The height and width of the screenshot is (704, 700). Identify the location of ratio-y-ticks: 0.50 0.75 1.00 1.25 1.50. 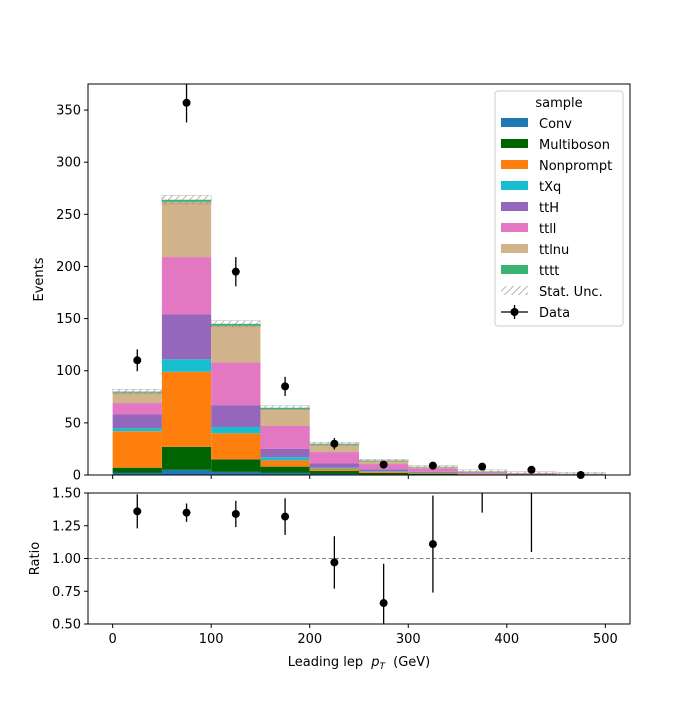
(70, 560).